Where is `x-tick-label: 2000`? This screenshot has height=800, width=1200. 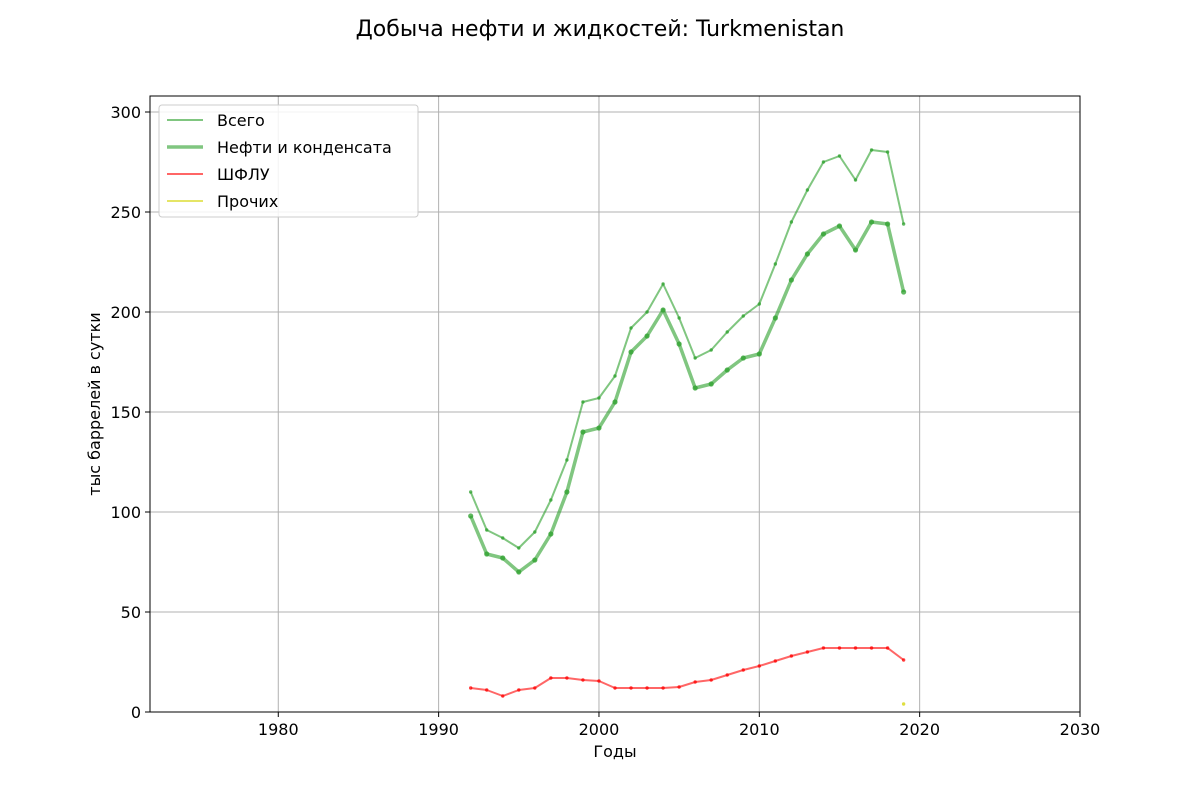
x-tick-label: 2000 is located at coordinates (599, 729).